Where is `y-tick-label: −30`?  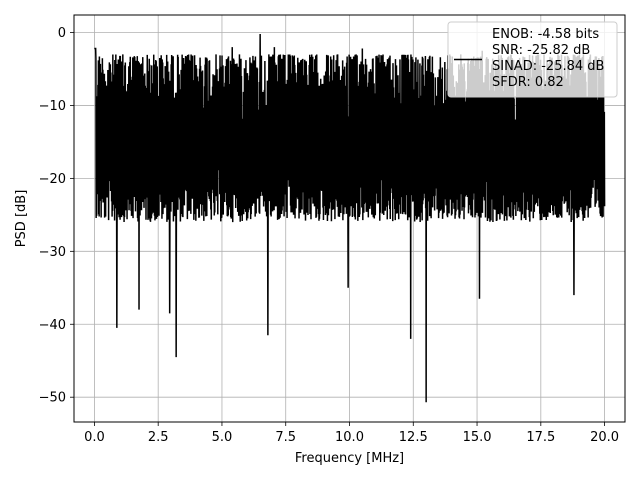
y-tick-label: −30 is located at coordinates (52, 252).